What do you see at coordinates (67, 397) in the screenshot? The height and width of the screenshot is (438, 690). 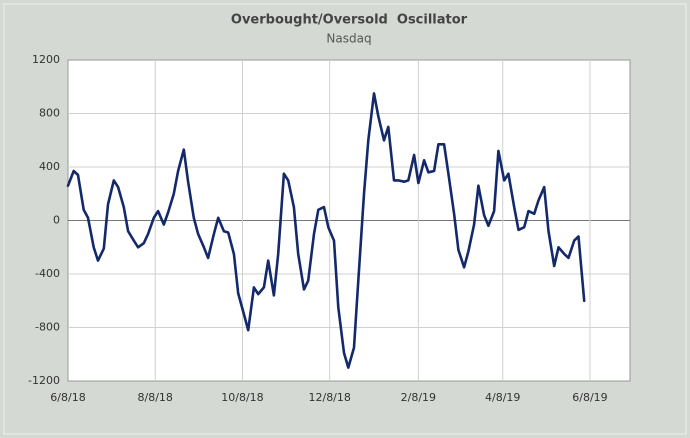 I see `x-tick-label: 6/8/18` at bounding box center [67, 397].